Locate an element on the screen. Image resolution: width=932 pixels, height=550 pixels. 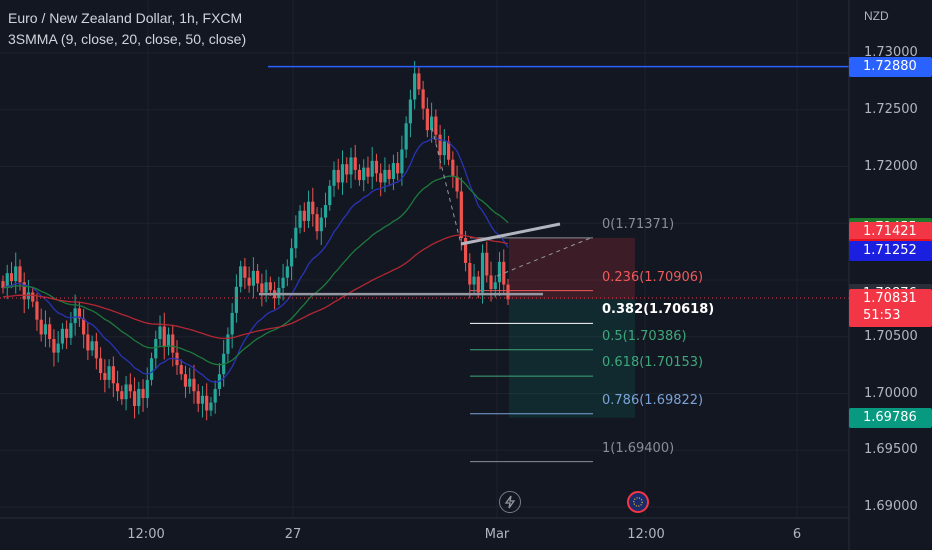
price-tag: 1.72880 is located at coordinates (890, 66).